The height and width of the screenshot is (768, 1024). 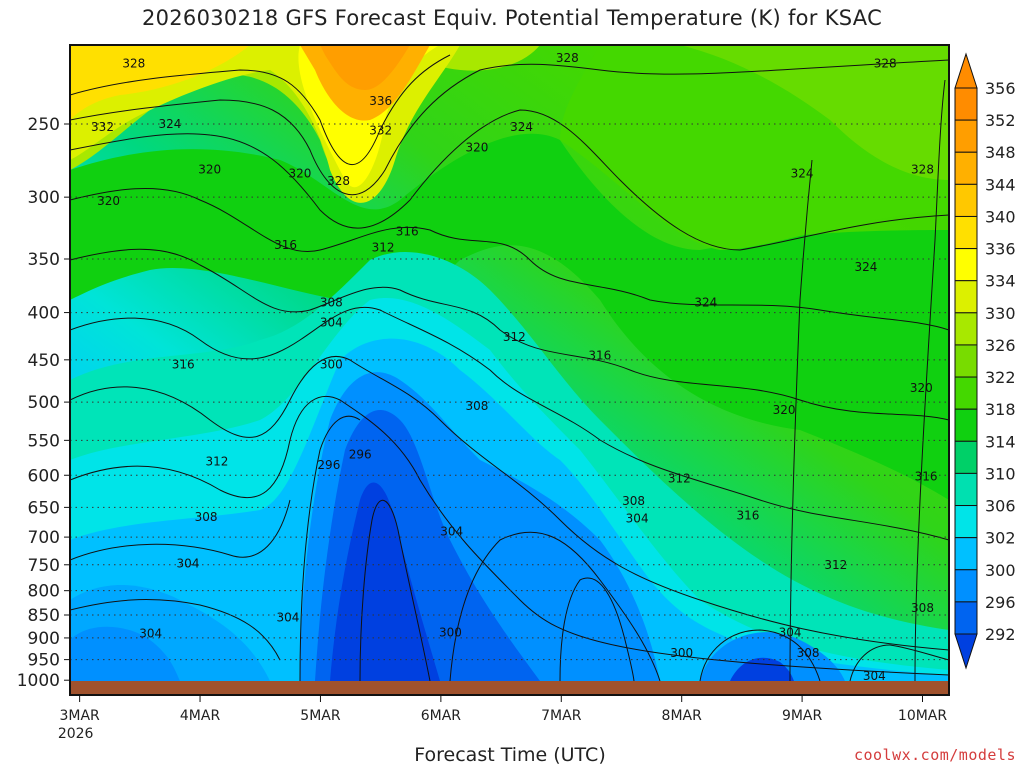 I want to click on colorbar-tick-label: 348, so click(x=1000, y=152).